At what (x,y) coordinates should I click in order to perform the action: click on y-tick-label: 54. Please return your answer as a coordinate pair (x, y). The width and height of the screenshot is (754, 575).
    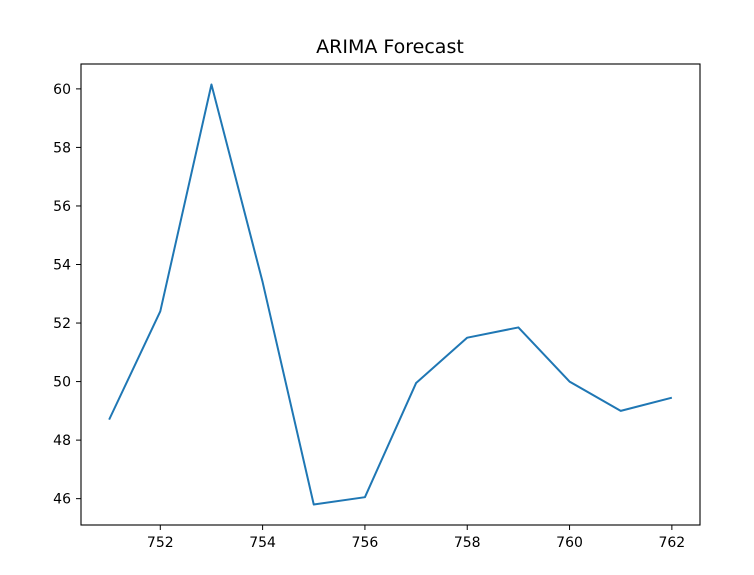
    Looking at the image, I should click on (62, 265).